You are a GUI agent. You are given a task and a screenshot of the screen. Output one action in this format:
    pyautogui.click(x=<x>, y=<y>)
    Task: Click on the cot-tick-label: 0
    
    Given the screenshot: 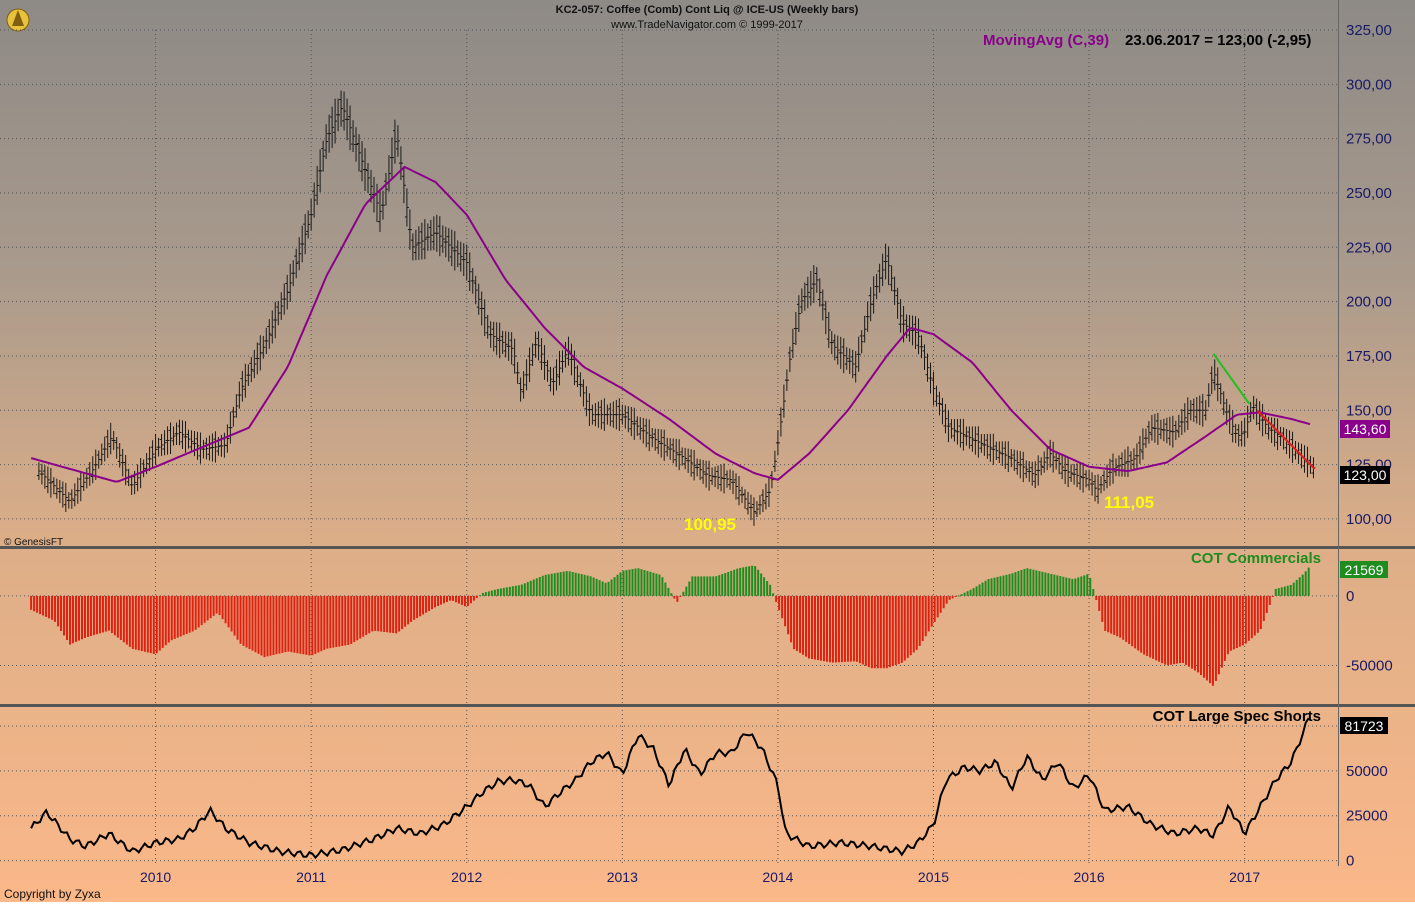 What is the action you would take?
    pyautogui.click(x=1350, y=596)
    